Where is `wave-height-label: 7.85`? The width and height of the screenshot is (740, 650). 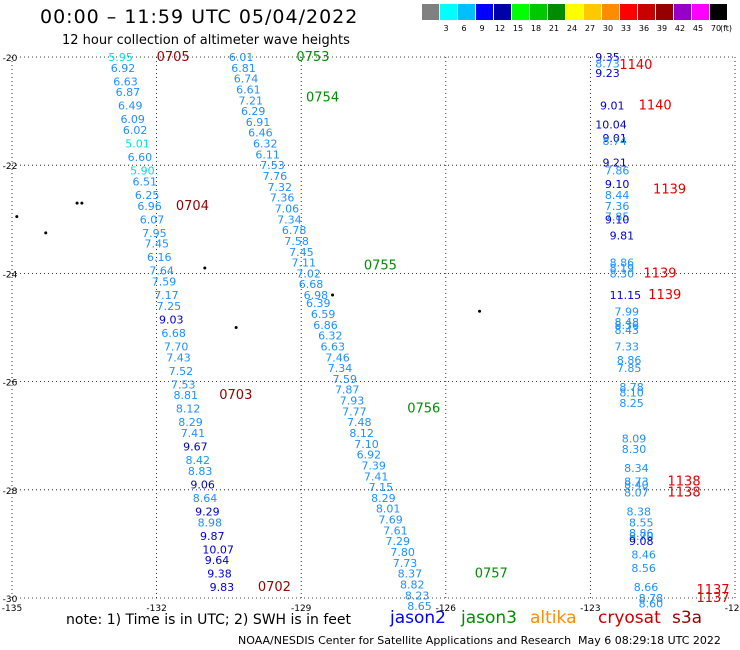
wave-height-label: 7.85 is located at coordinates (629, 368).